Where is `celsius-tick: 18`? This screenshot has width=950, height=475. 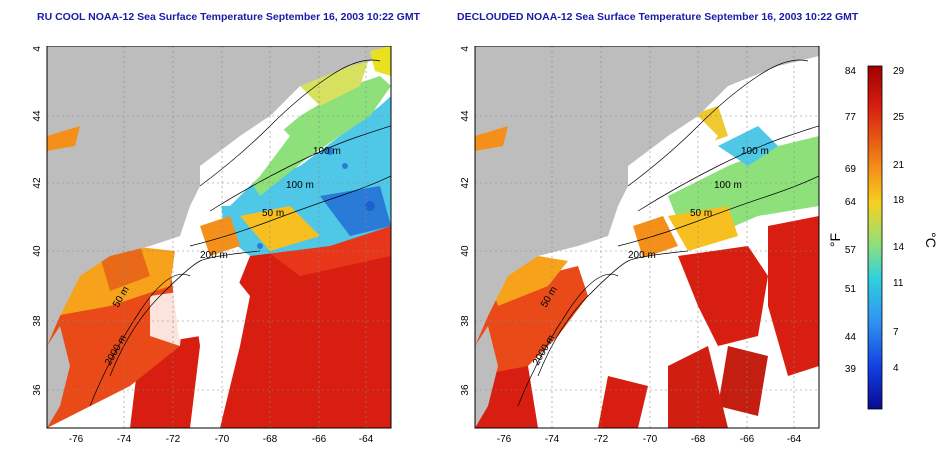 celsius-tick: 18 is located at coordinates (899, 200).